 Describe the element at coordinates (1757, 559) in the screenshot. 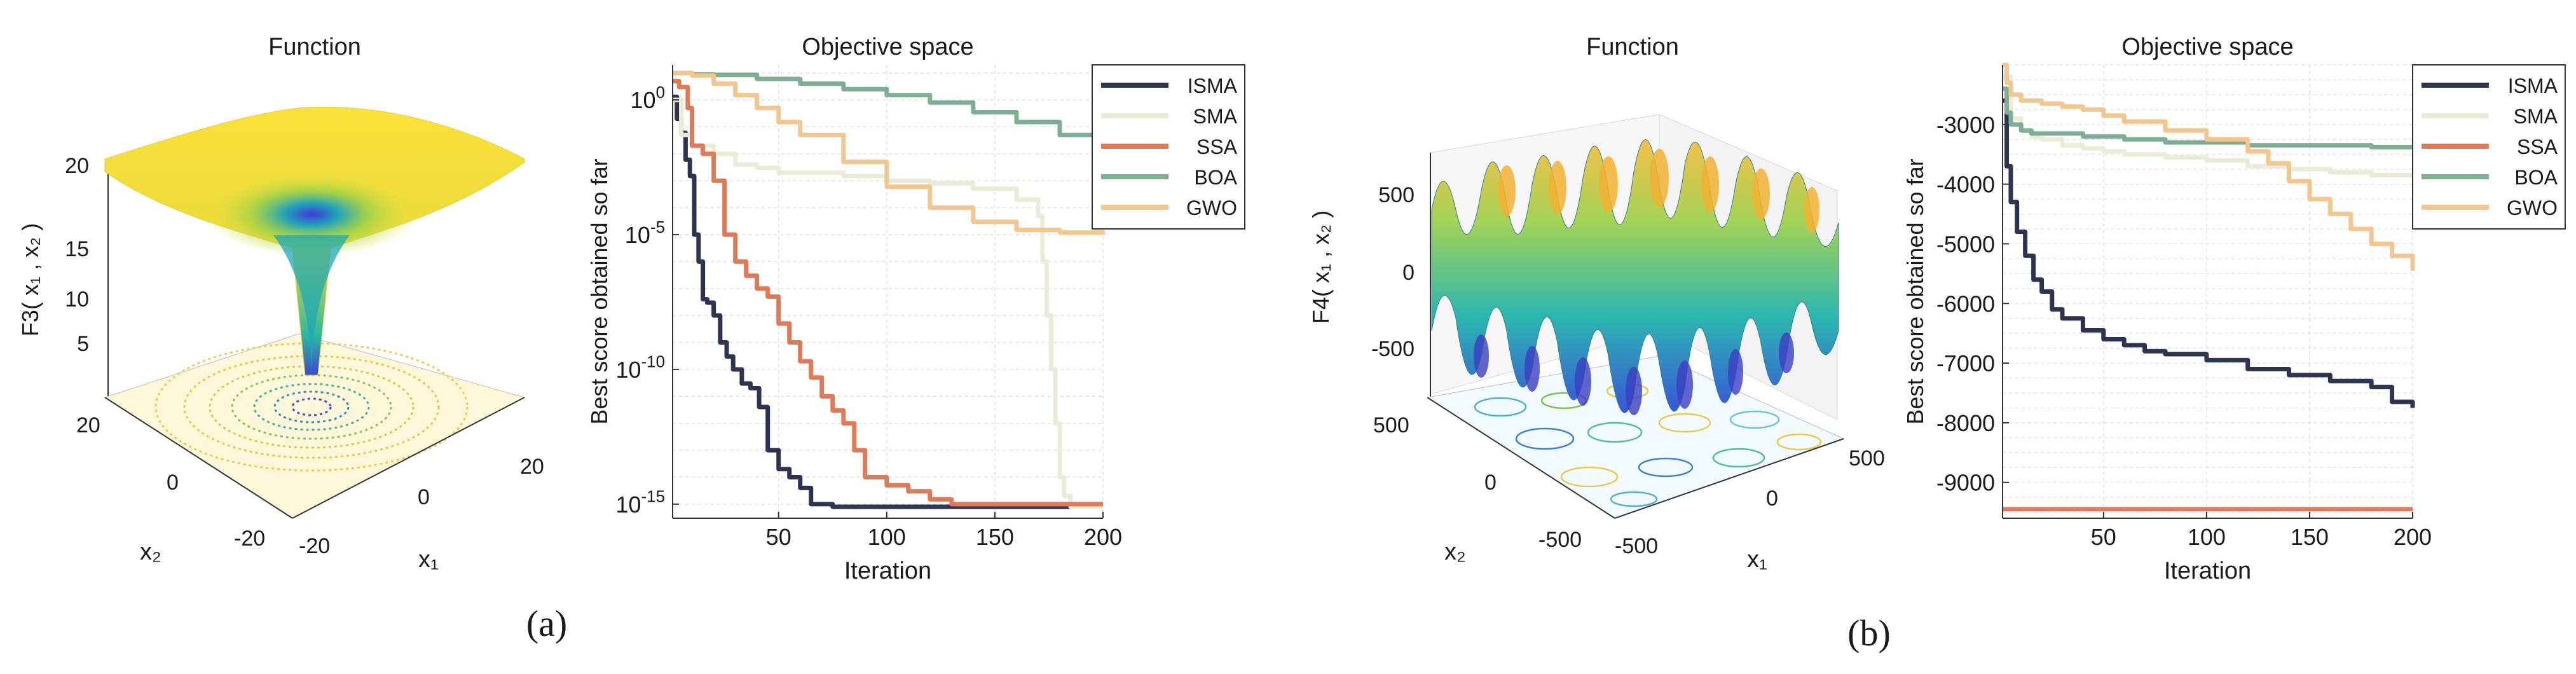

I see `x1-axis-label-b: x₁` at that location.